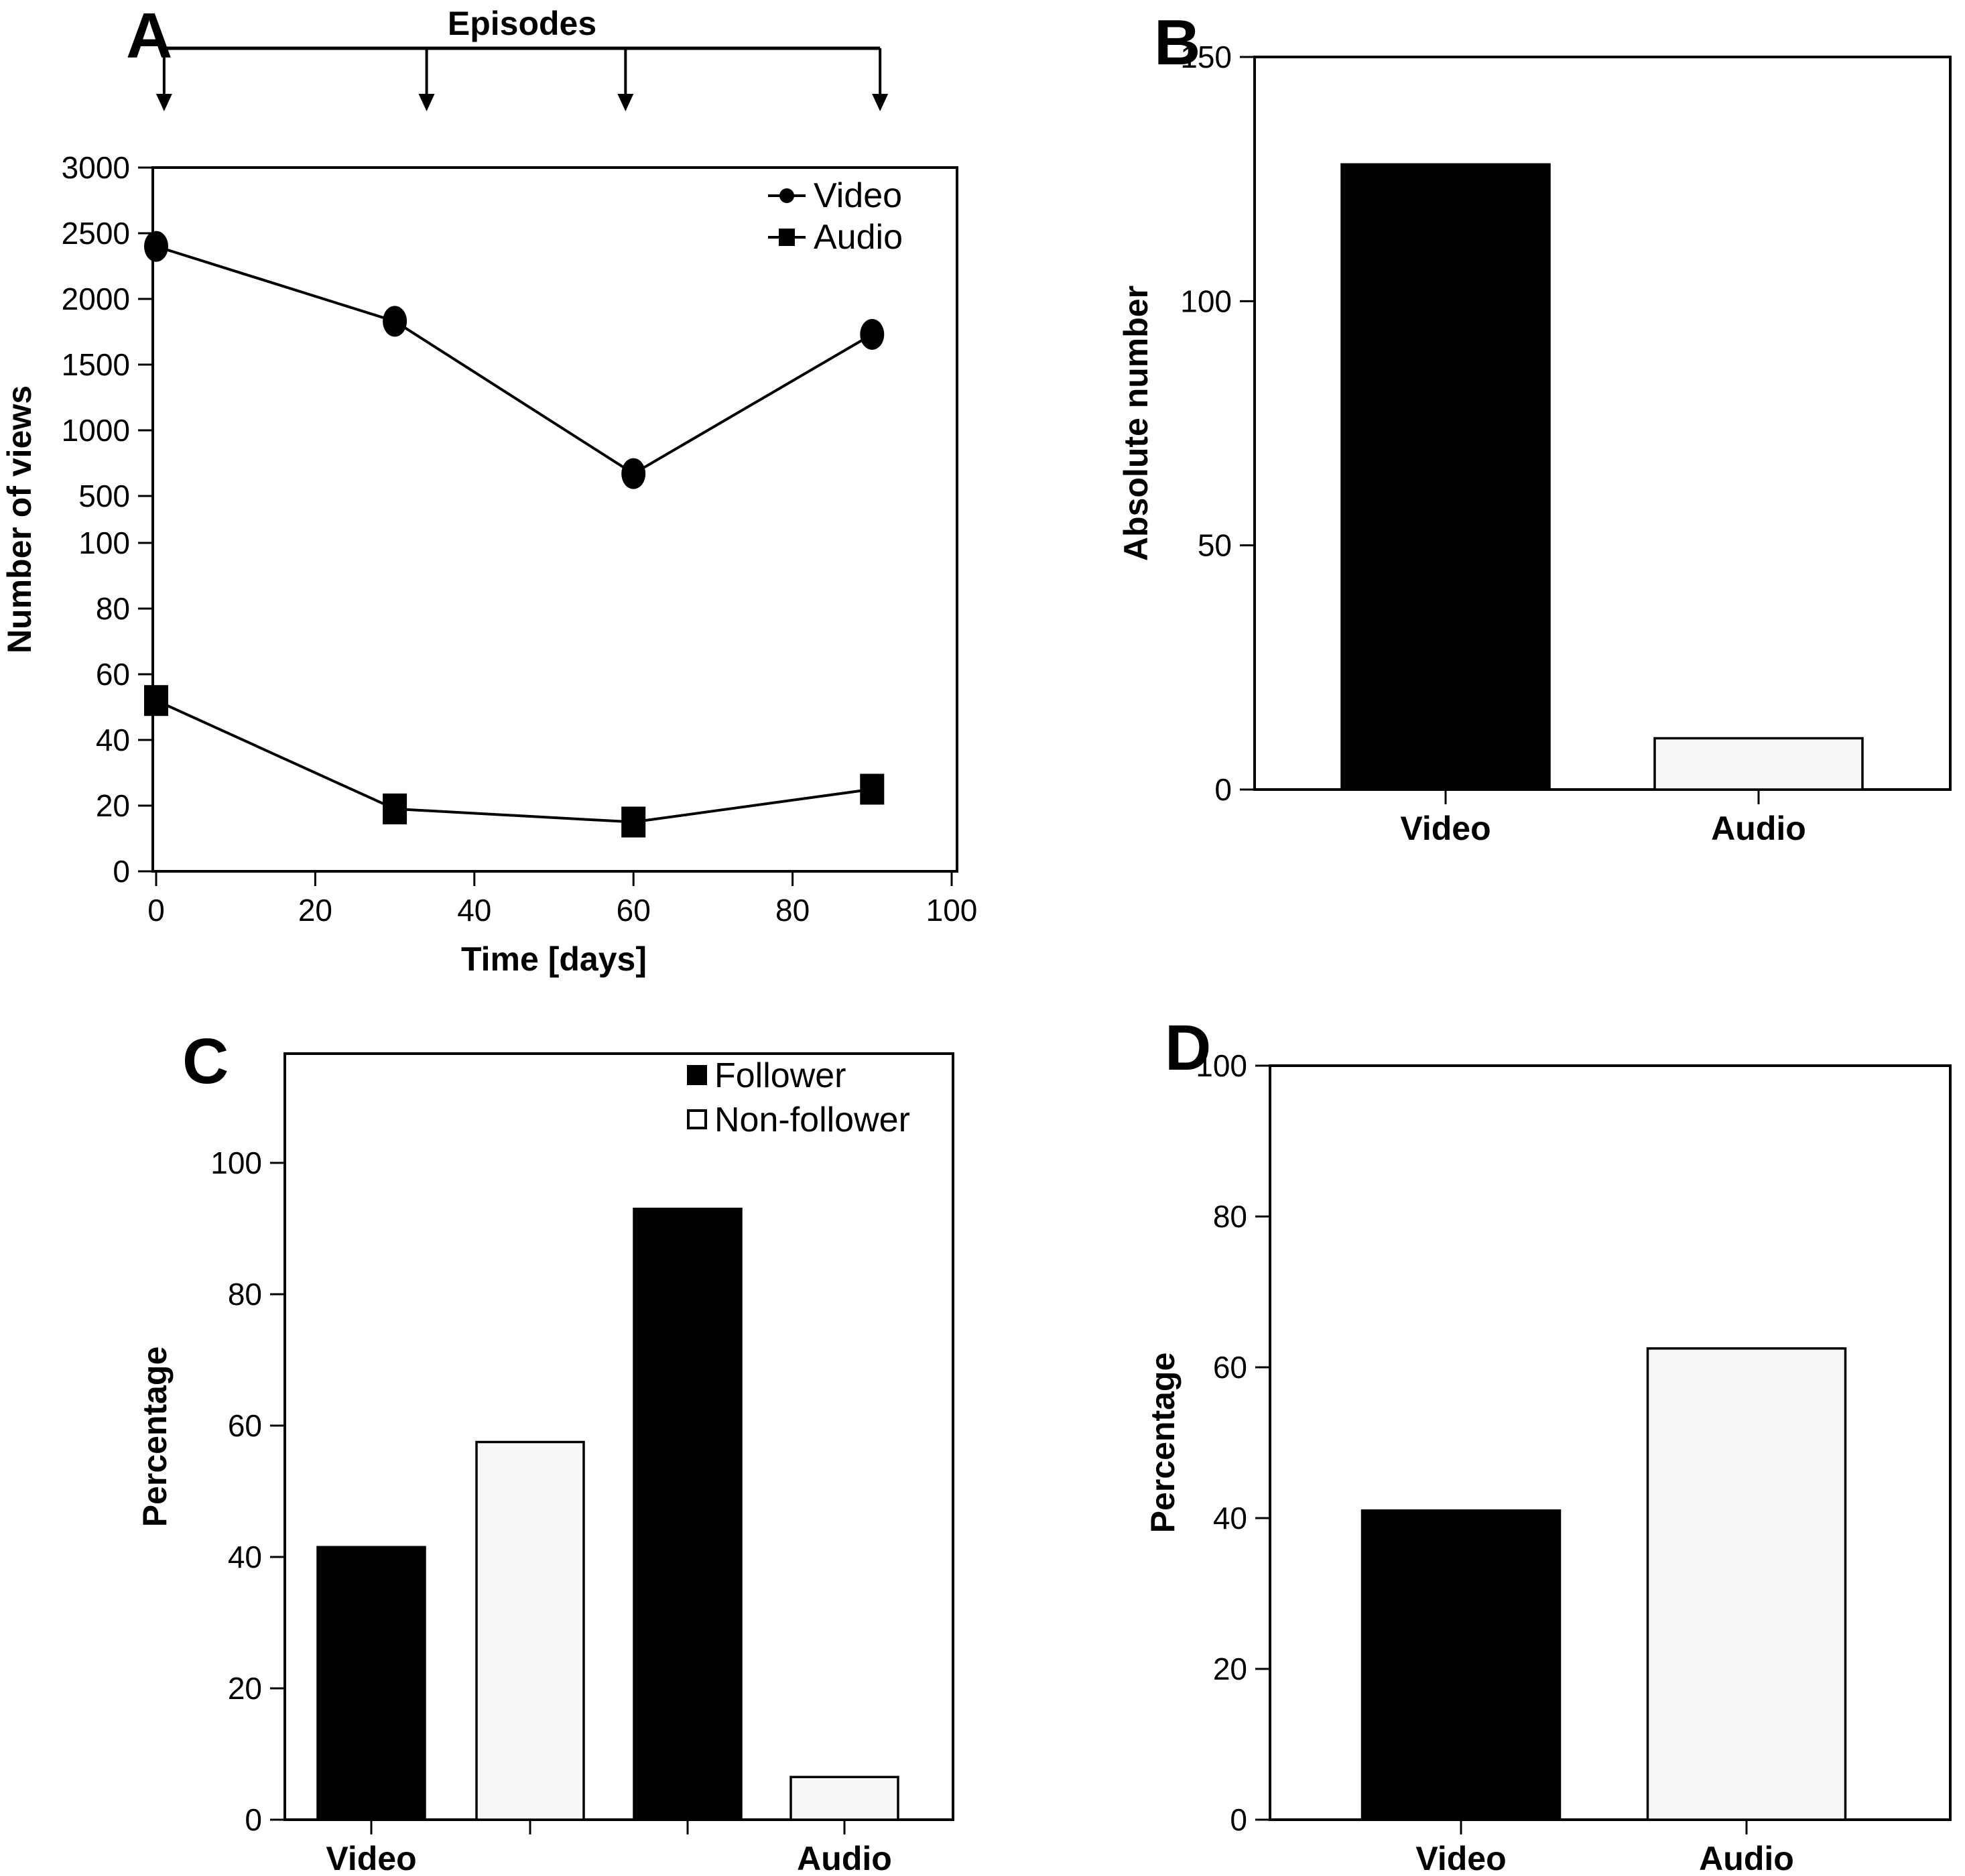 This screenshot has height=1876, width=1965. Describe the element at coordinates (205, 1061) in the screenshot. I see `panel-c-letter: C` at that location.